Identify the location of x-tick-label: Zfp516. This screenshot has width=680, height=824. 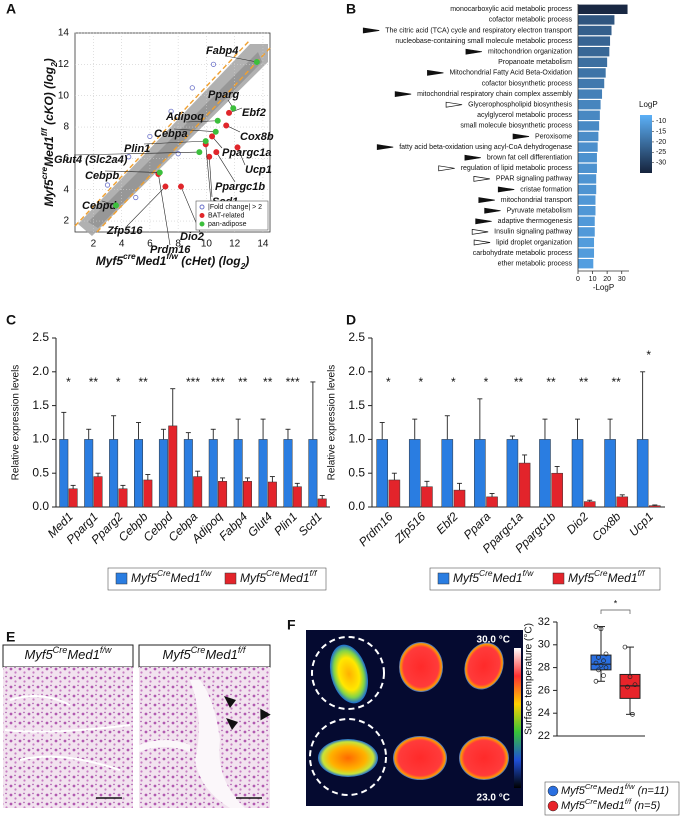
(409, 527).